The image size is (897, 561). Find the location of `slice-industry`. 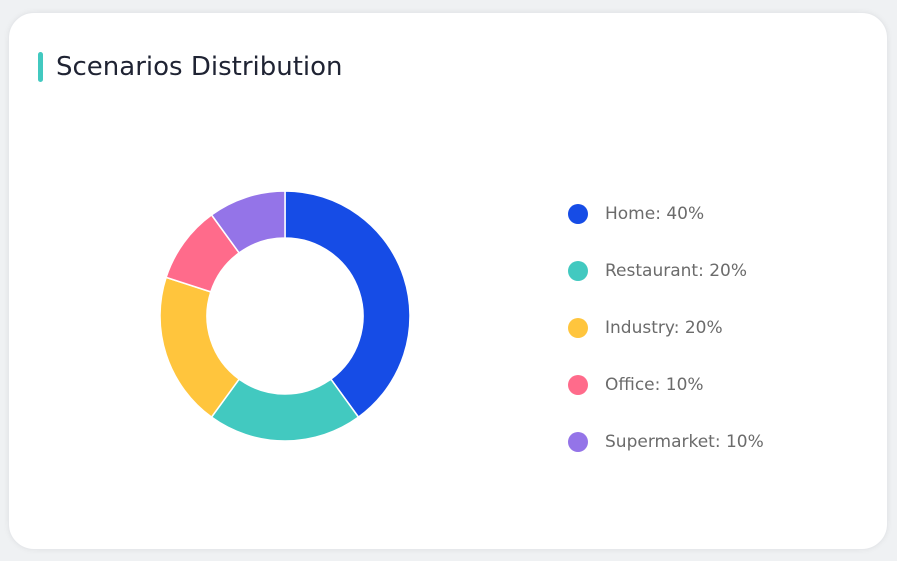

slice-industry is located at coordinates (200, 347).